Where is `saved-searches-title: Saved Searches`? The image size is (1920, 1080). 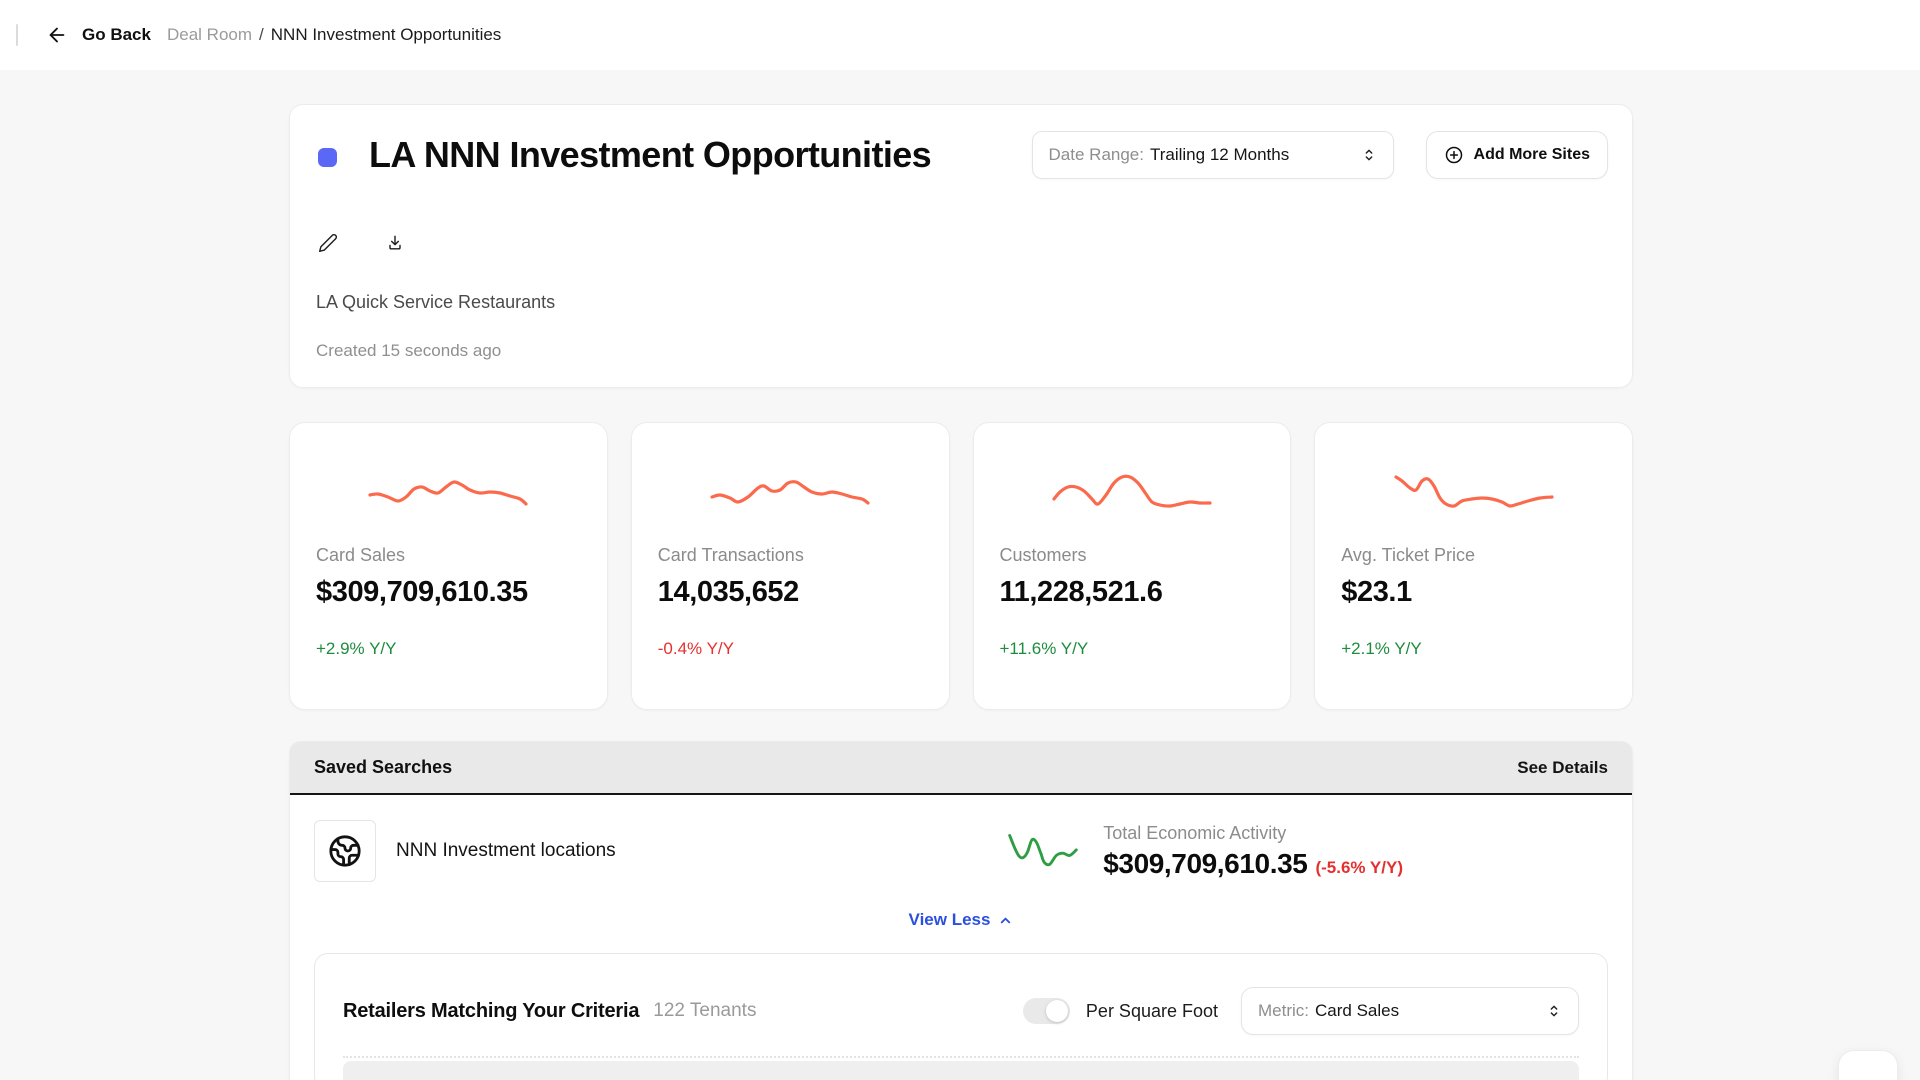 saved-searches-title: Saved Searches is located at coordinates (383, 767).